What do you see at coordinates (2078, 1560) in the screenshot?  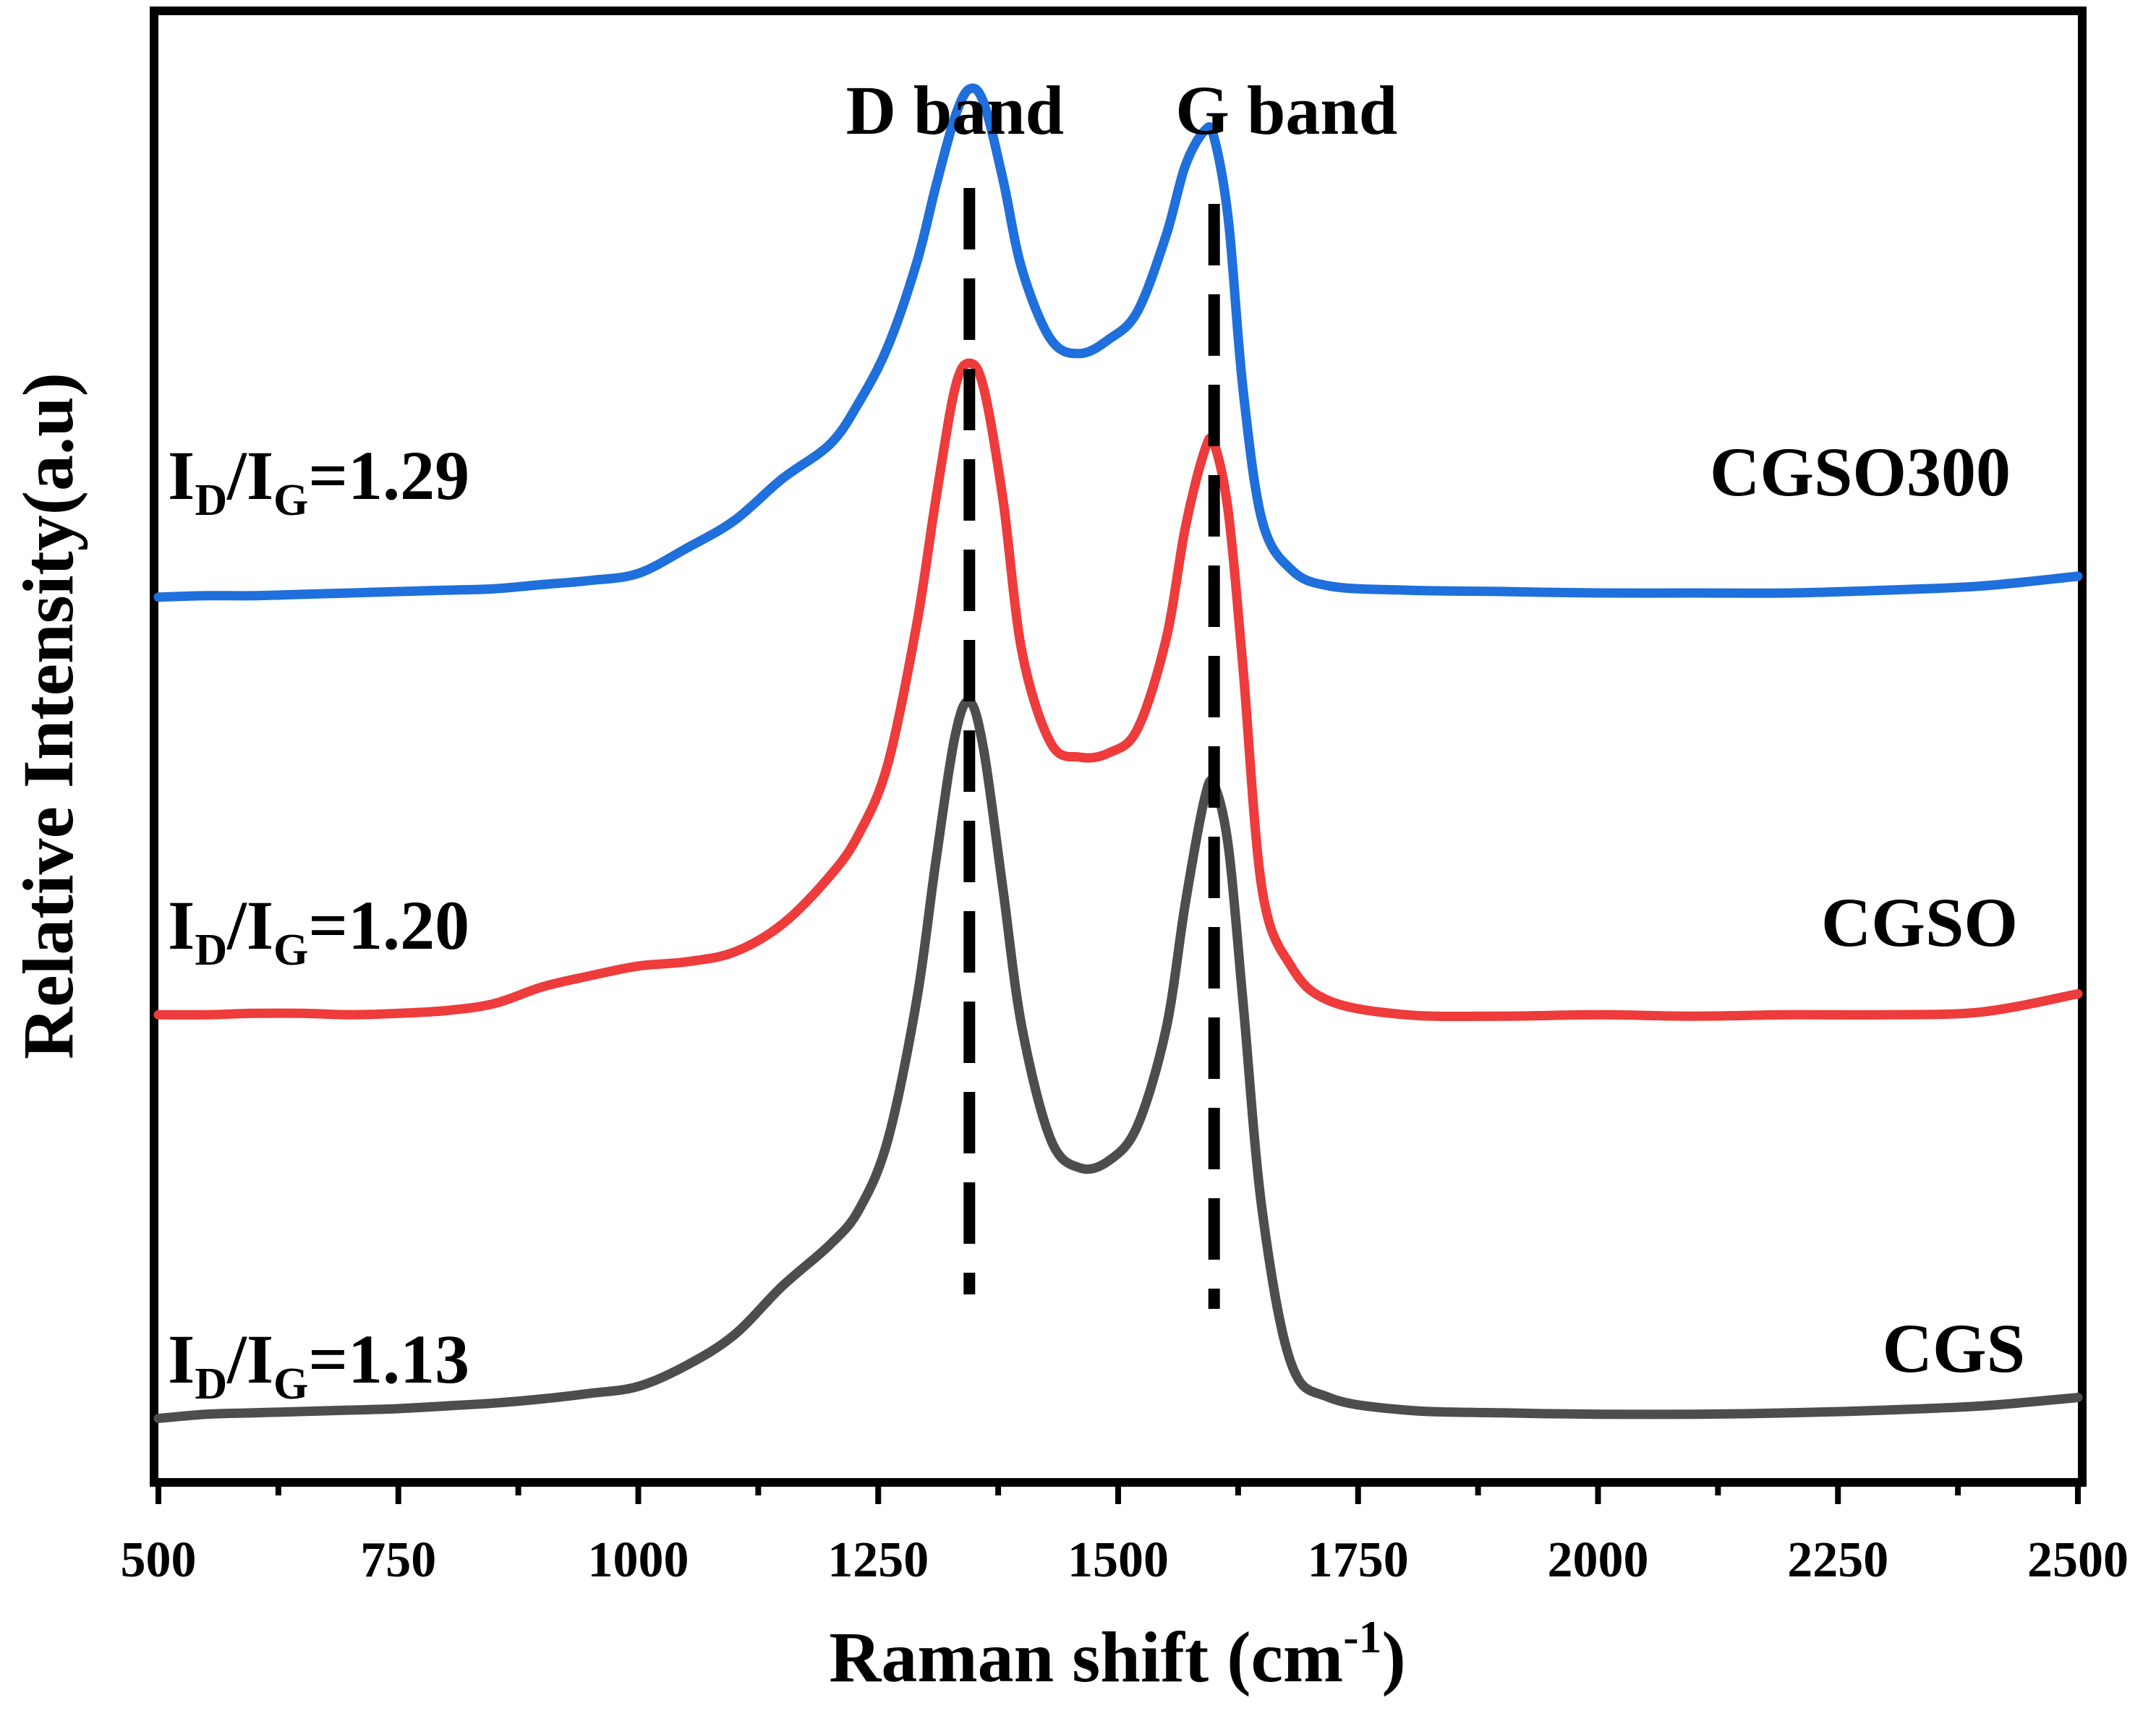 I see `x-tick-label: 2500` at bounding box center [2078, 1560].